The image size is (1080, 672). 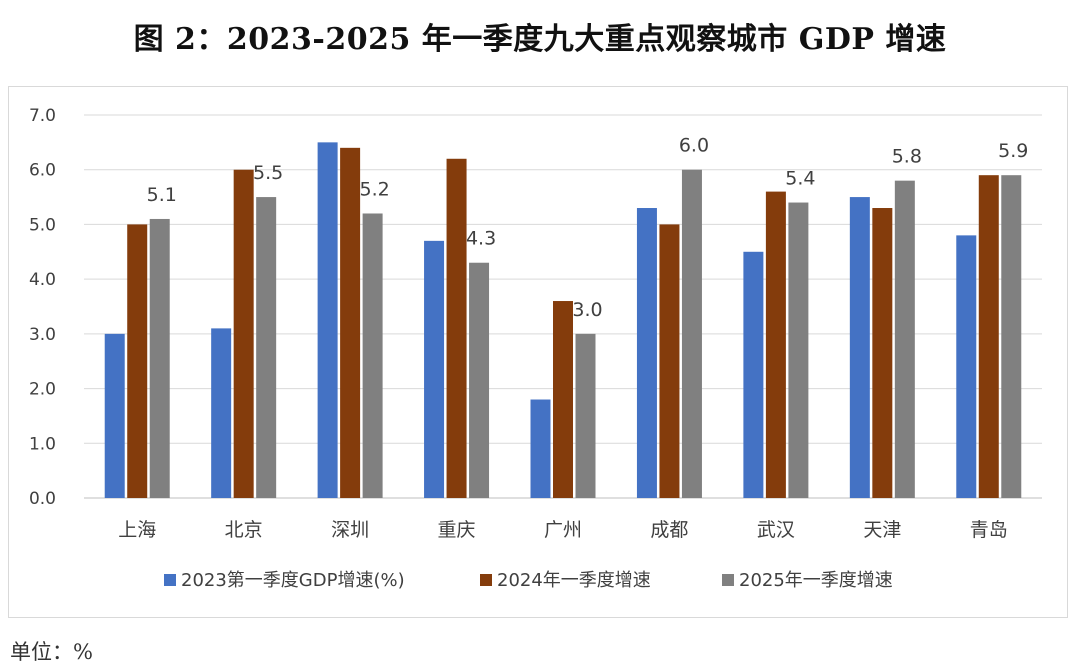 What do you see at coordinates (268, 173) in the screenshot?
I see `data-label: 5.5` at bounding box center [268, 173].